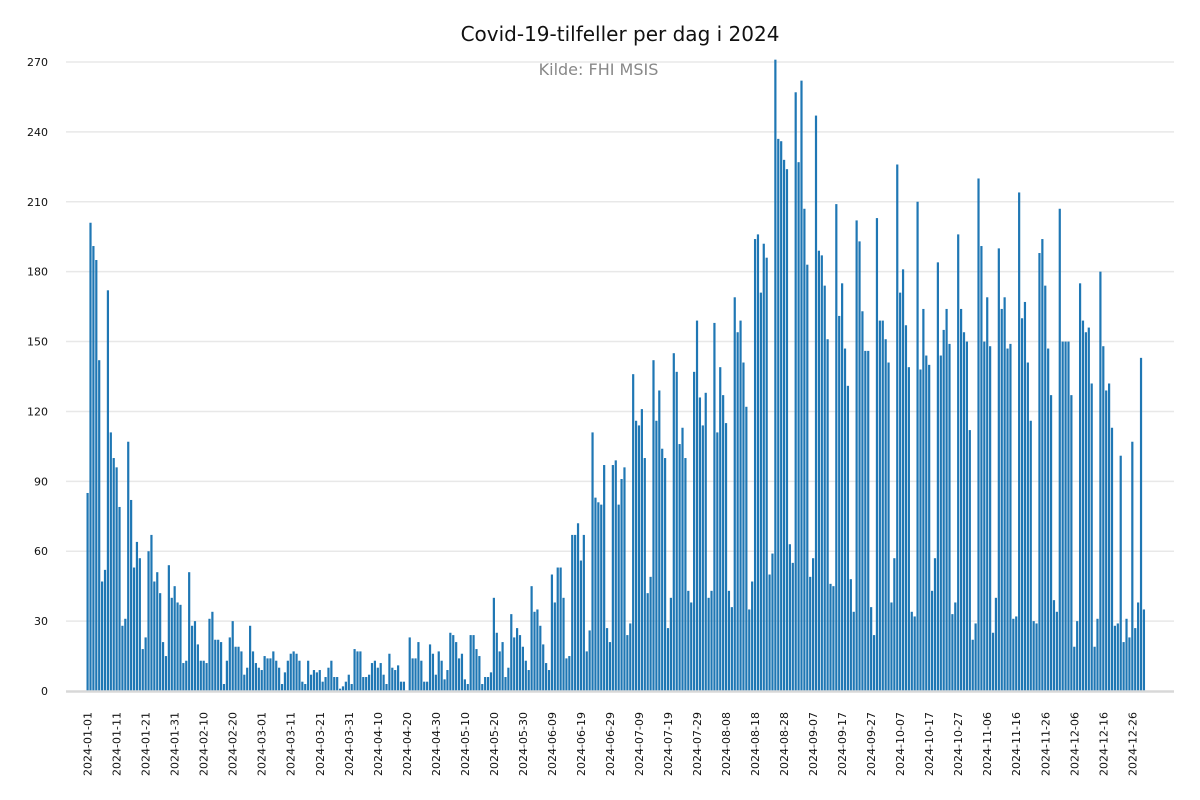 The height and width of the screenshot is (800, 1200). I want to click on y-tick-label: 180, so click(37, 272).